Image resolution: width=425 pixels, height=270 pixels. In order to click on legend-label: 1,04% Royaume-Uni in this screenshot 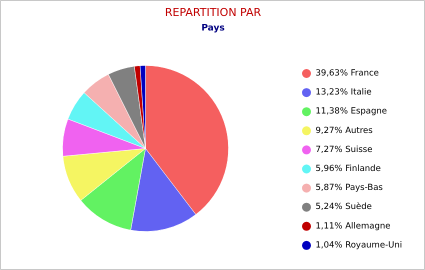, I will do `click(359, 245)`.